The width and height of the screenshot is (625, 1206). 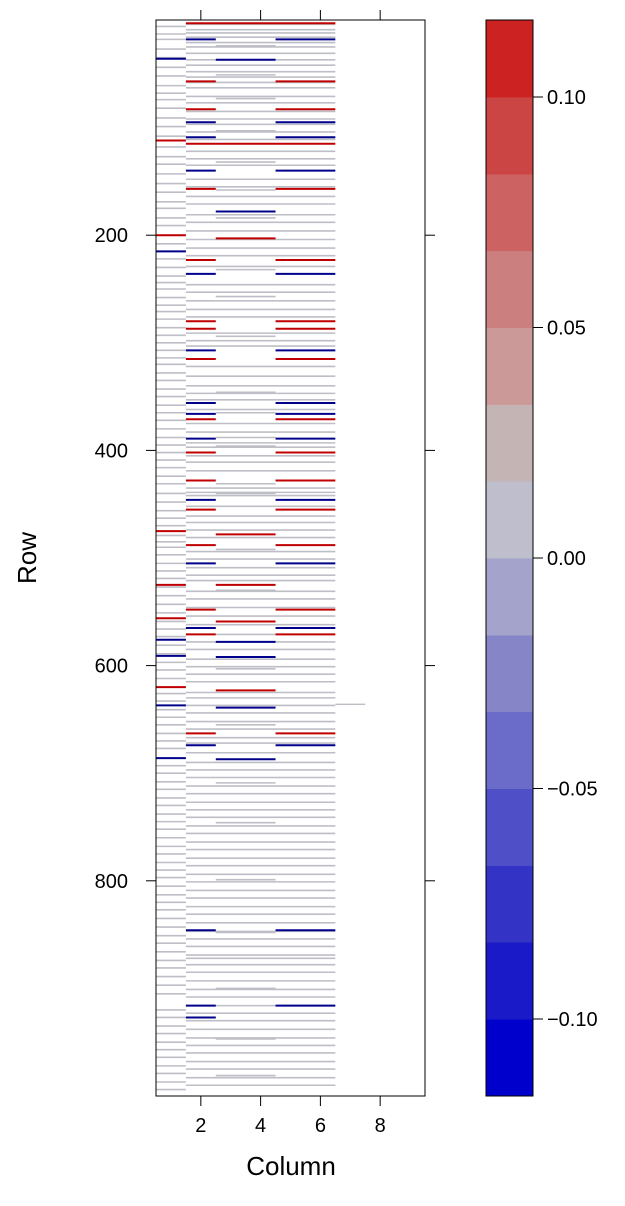 I want to click on y-tick-label: 800, so click(x=111, y=882).